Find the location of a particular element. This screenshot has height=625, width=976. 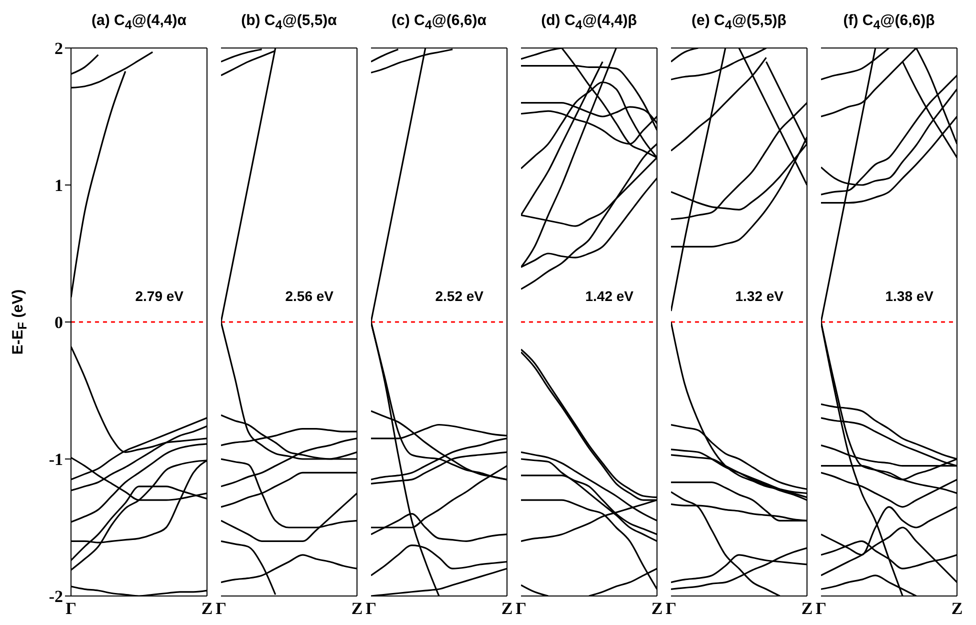

annotation: 1.42 eV is located at coordinates (609, 296).